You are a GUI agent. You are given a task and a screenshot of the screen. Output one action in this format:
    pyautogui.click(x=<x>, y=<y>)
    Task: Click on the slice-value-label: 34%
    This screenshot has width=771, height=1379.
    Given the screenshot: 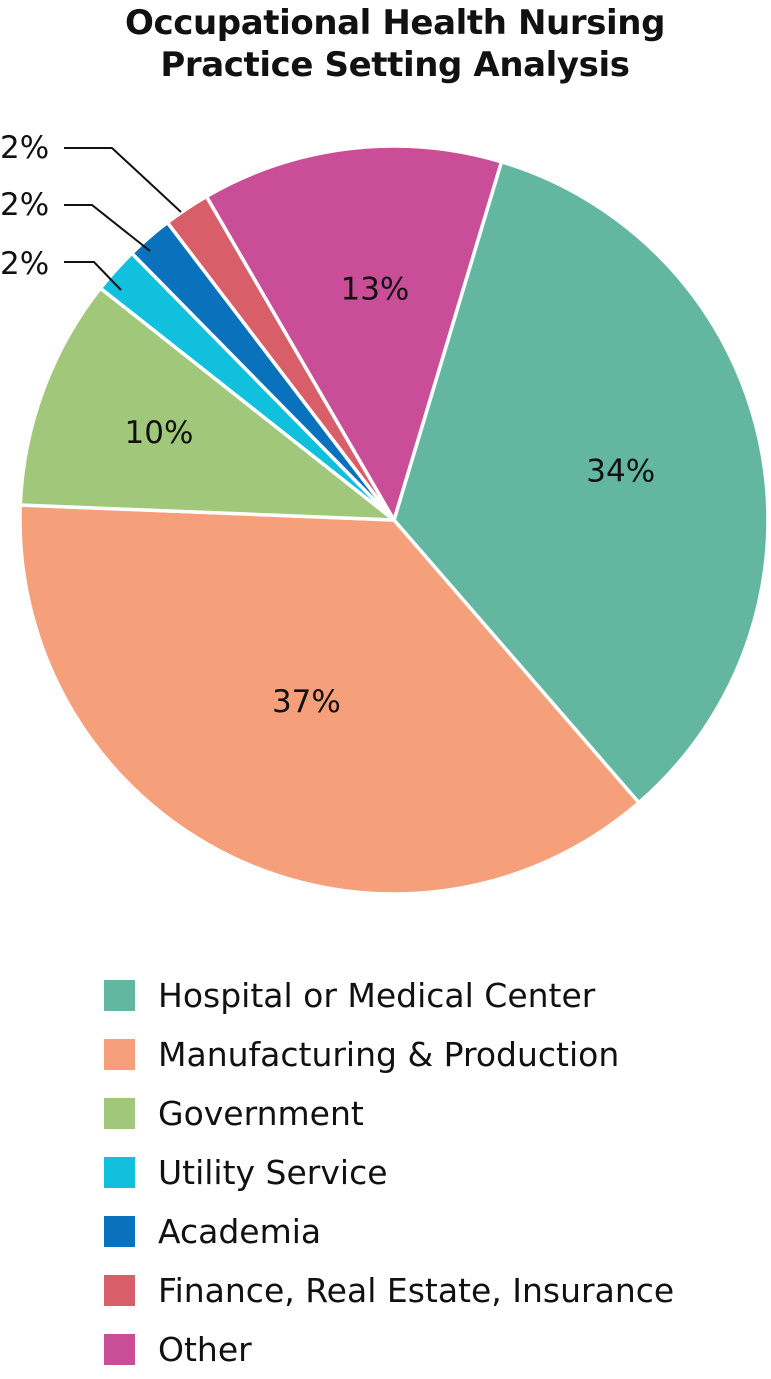 What is the action you would take?
    pyautogui.click(x=620, y=471)
    